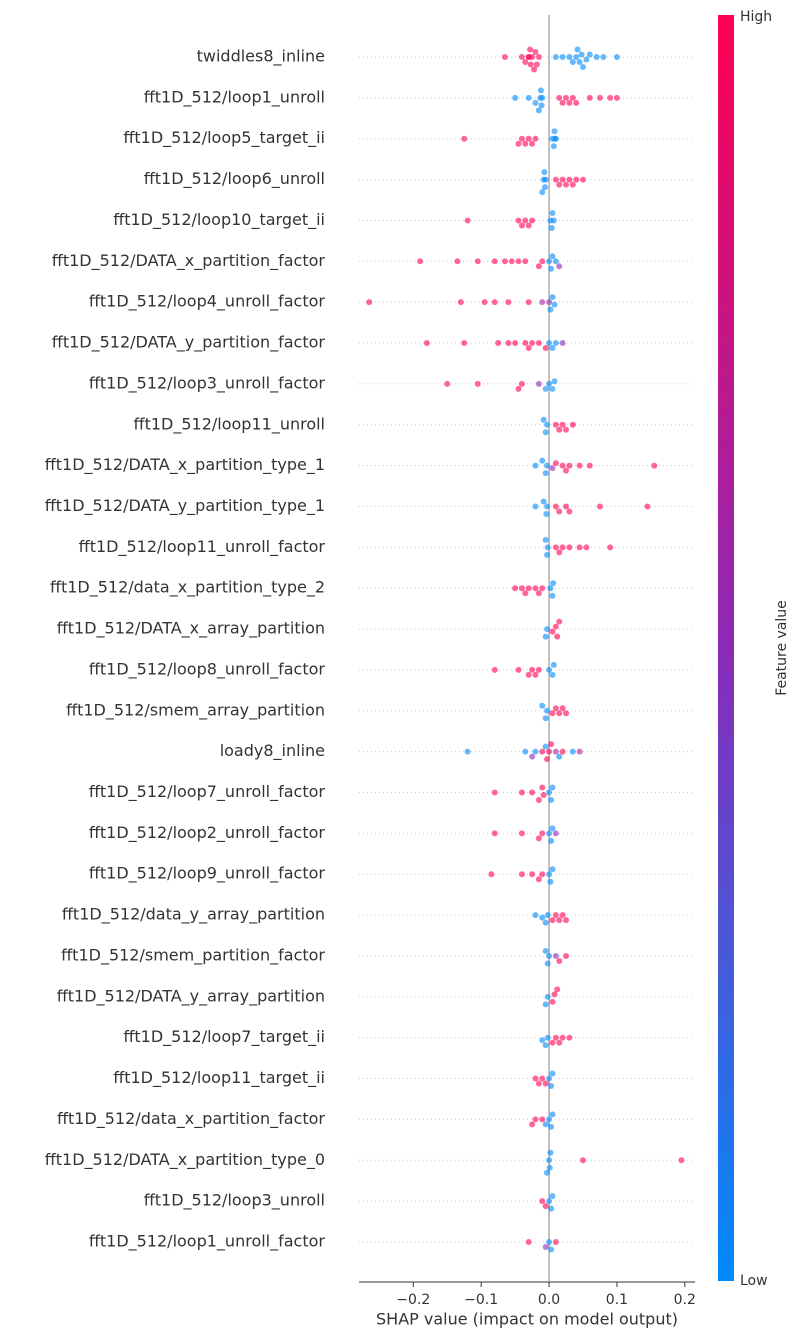 Image resolution: width=800 pixels, height=1340 pixels. What do you see at coordinates (782, 648) in the screenshot?
I see `colorbar-label: Feature value` at bounding box center [782, 648].